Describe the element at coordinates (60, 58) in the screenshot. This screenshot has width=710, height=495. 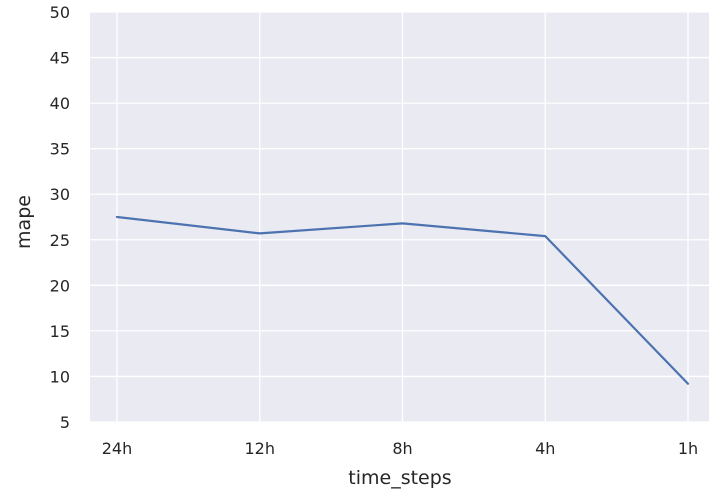
I see `y-tick-label: 45` at that location.